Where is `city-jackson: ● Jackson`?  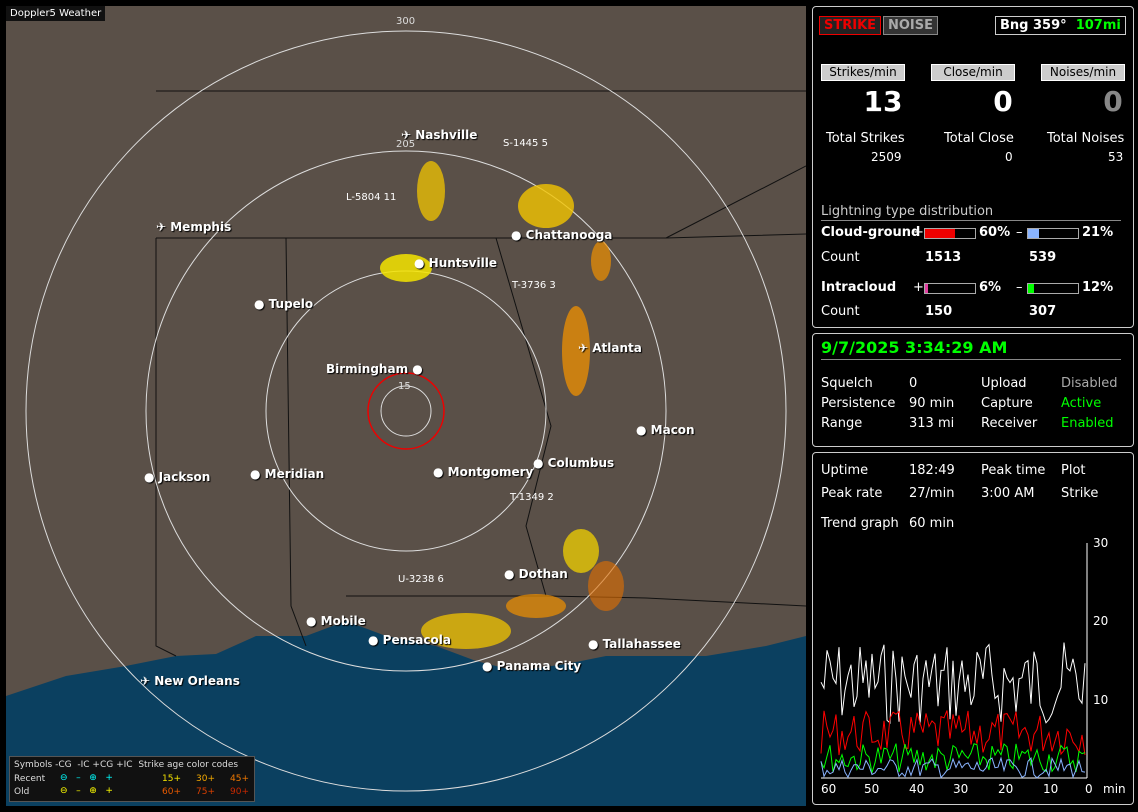 city-jackson: ● Jackson is located at coordinates (177, 477).